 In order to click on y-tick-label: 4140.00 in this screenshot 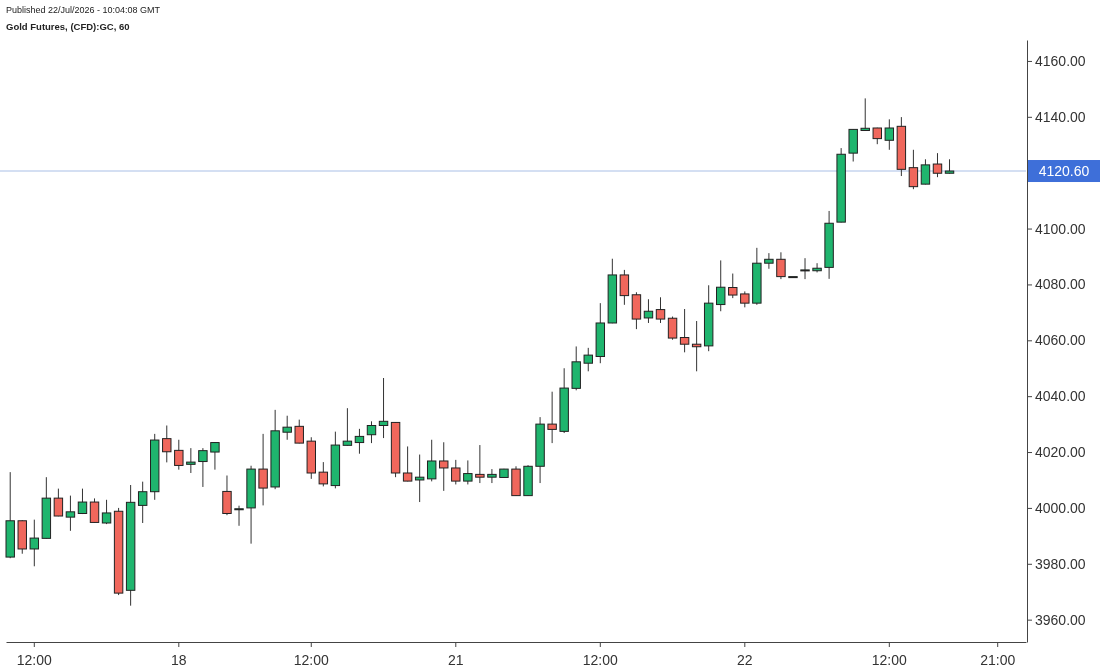, I will do `click(1060, 116)`.